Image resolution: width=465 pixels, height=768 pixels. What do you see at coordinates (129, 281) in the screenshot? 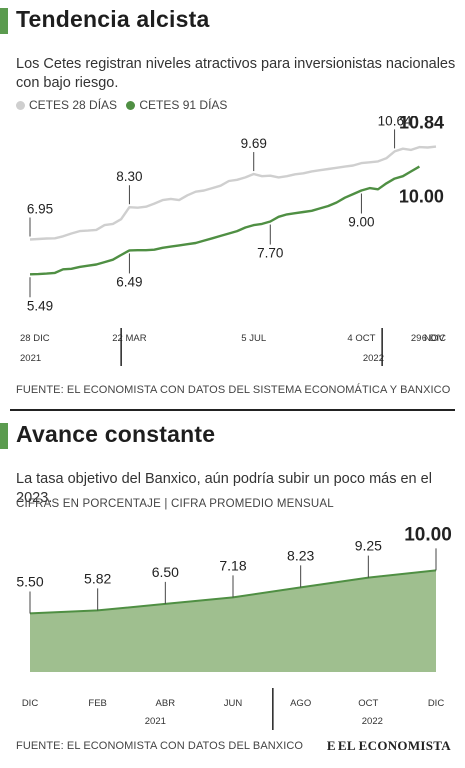
I see `annotation-label-cetes91: 6.49` at bounding box center [129, 281].